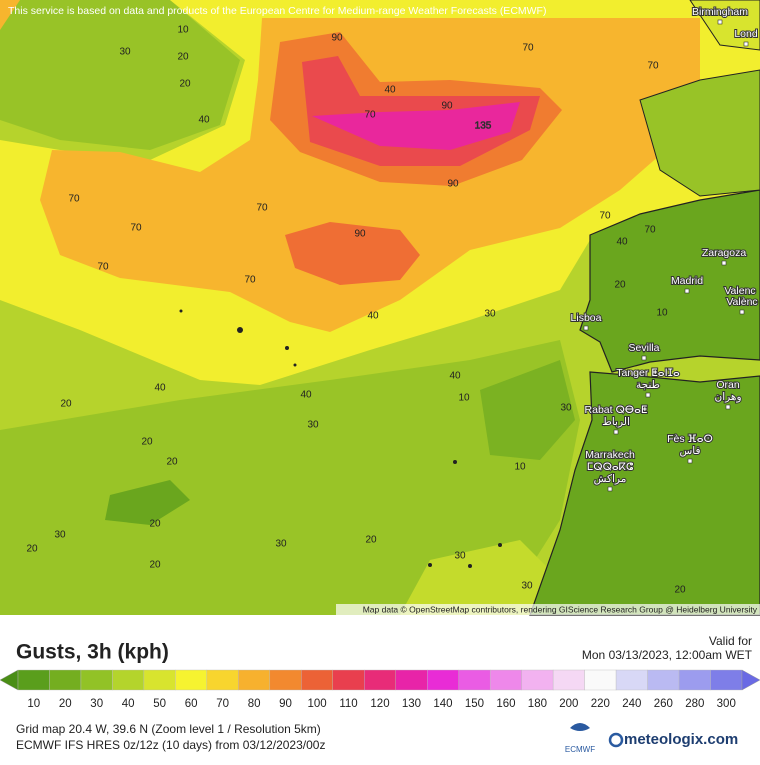 The image size is (760, 765). What do you see at coordinates (724, 253) in the screenshot?
I see `city-label: Zaragoza` at bounding box center [724, 253].